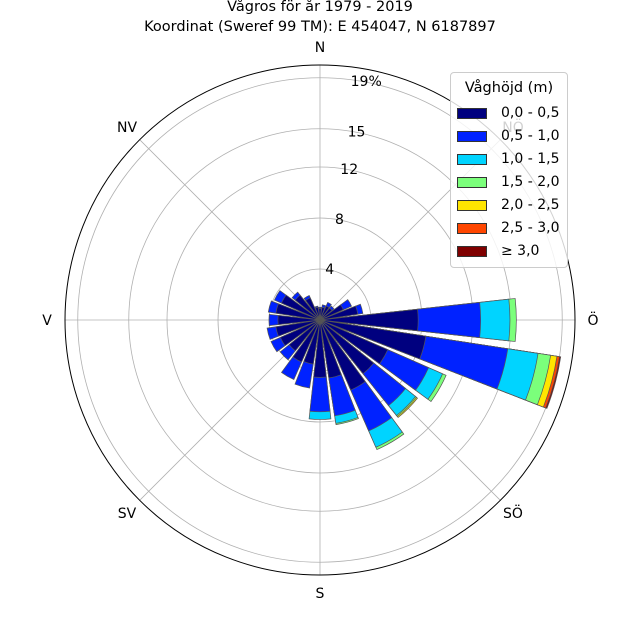 The height and width of the screenshot is (640, 640). What do you see at coordinates (520, 251) in the screenshot?
I see `legend-label: ≥ 3,0` at bounding box center [520, 251].